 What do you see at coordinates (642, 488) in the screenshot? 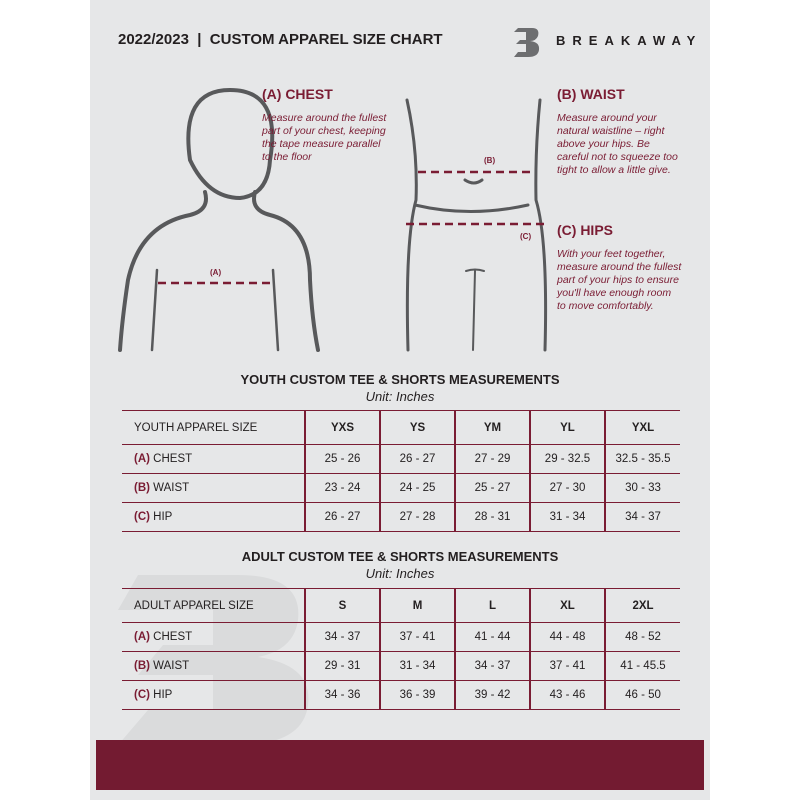
I see `size-value: 30 - 33` at bounding box center [642, 488].